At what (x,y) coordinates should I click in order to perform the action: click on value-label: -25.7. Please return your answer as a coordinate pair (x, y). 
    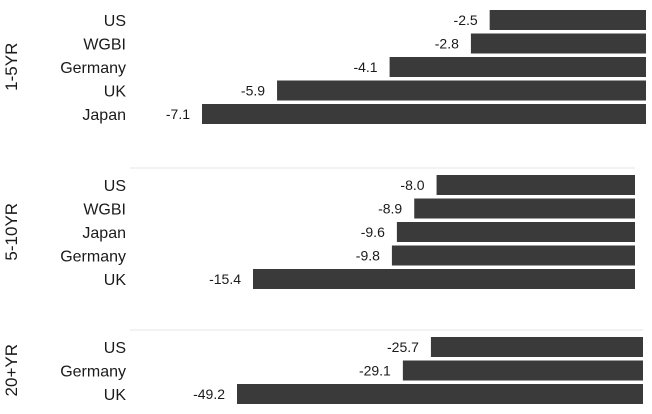
    Looking at the image, I should click on (403, 347).